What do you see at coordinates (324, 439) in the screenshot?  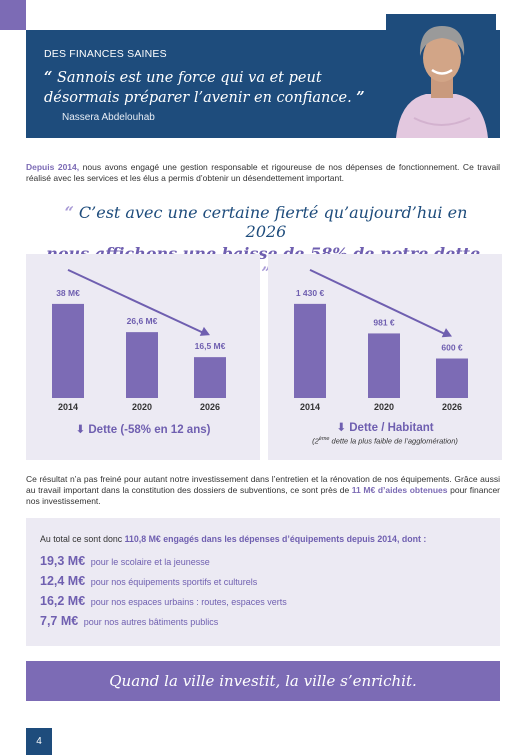 I see `subtitle-rank-suffix: ème` at bounding box center [324, 439].